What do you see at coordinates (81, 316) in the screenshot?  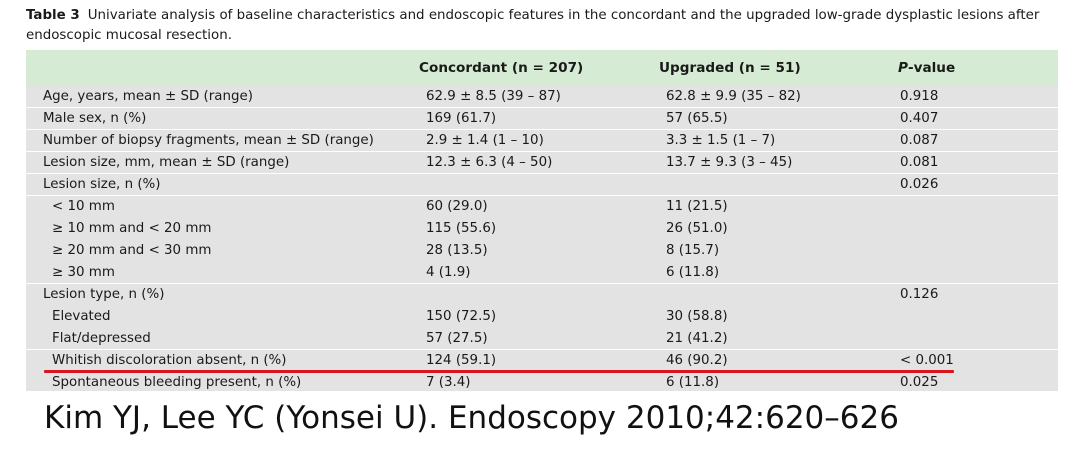 I see `row-label: Elevated` at bounding box center [81, 316].